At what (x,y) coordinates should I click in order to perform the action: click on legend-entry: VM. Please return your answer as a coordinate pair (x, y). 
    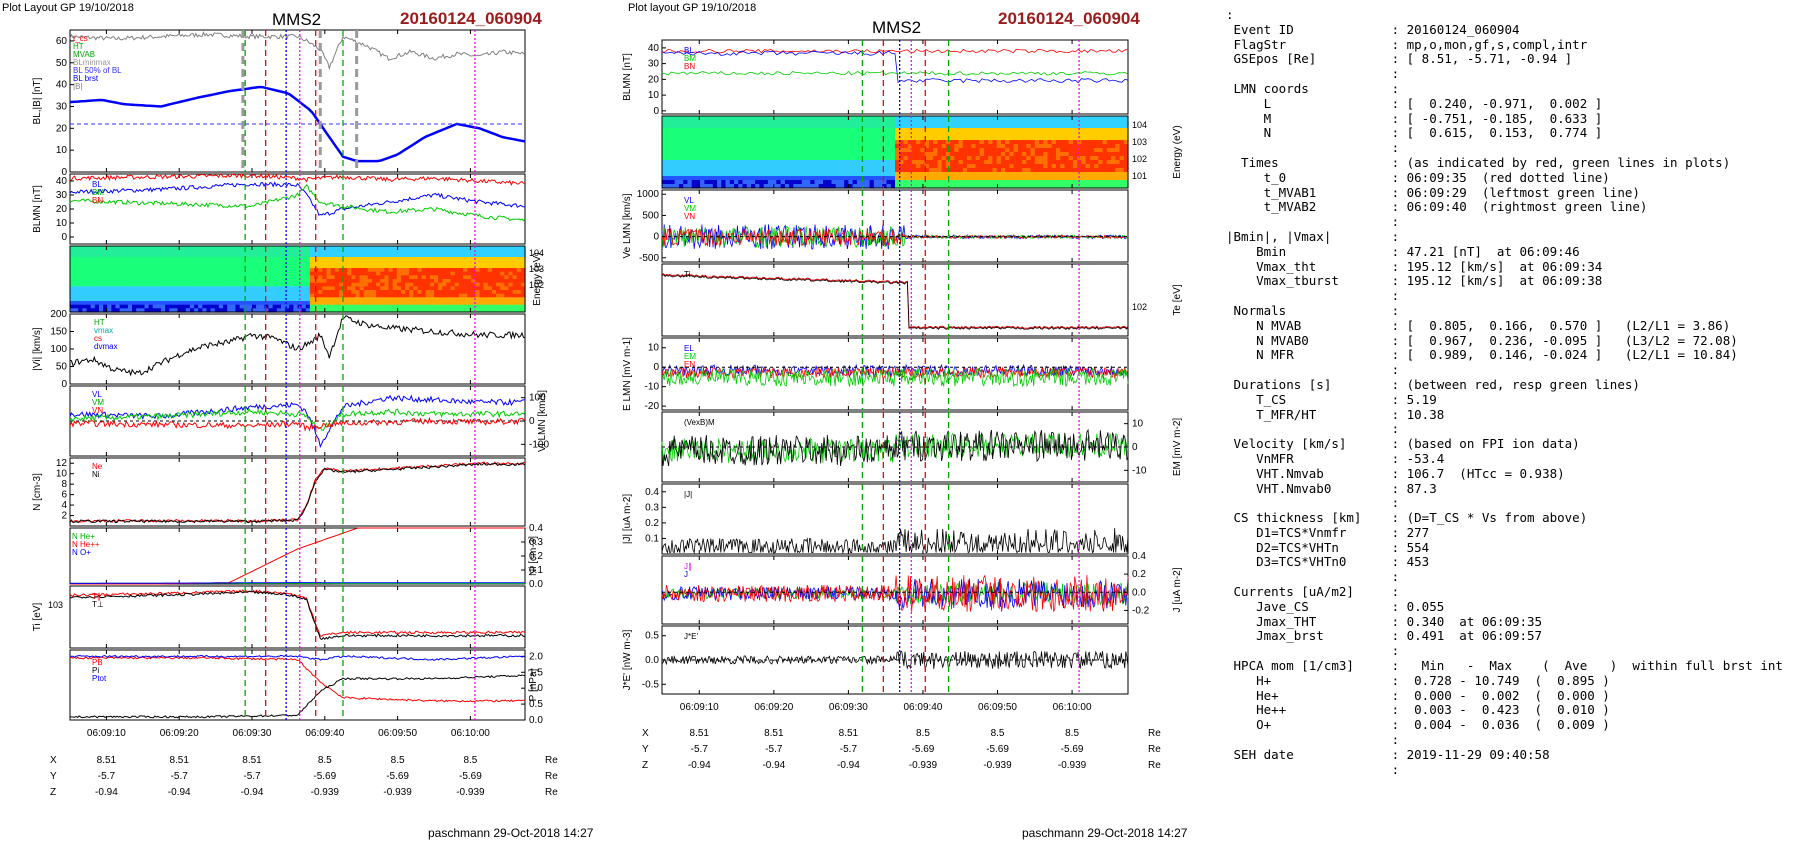
    Looking at the image, I should click on (690, 208).